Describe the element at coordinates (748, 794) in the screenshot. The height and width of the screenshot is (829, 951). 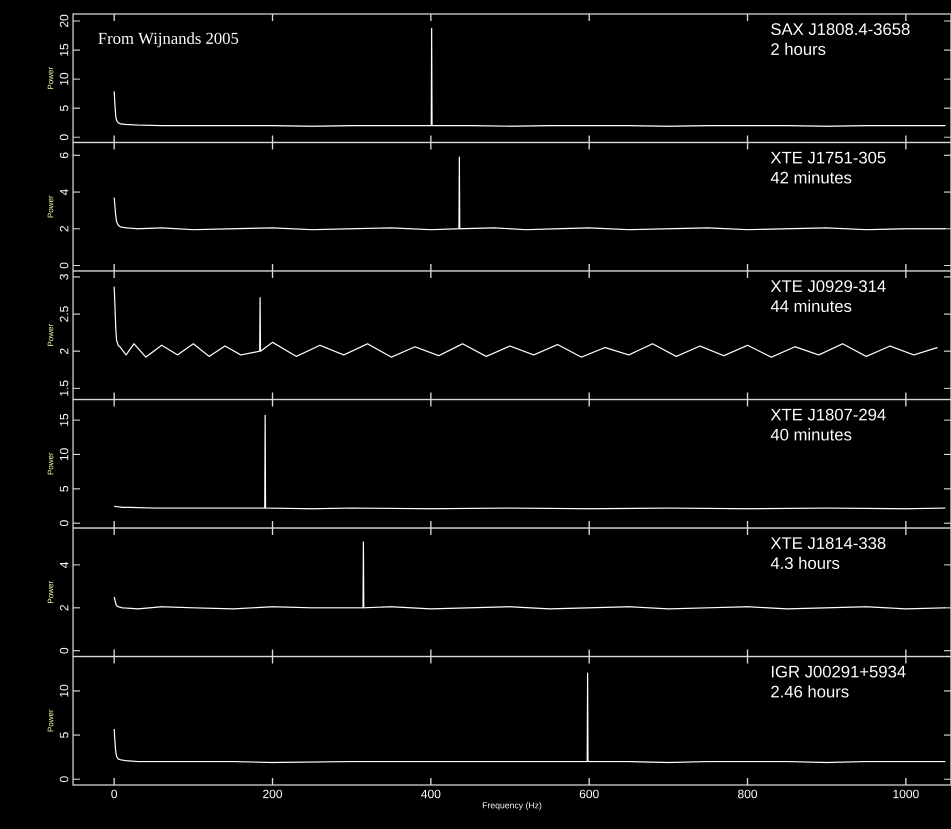
I see `x-tick-label: 800` at that location.